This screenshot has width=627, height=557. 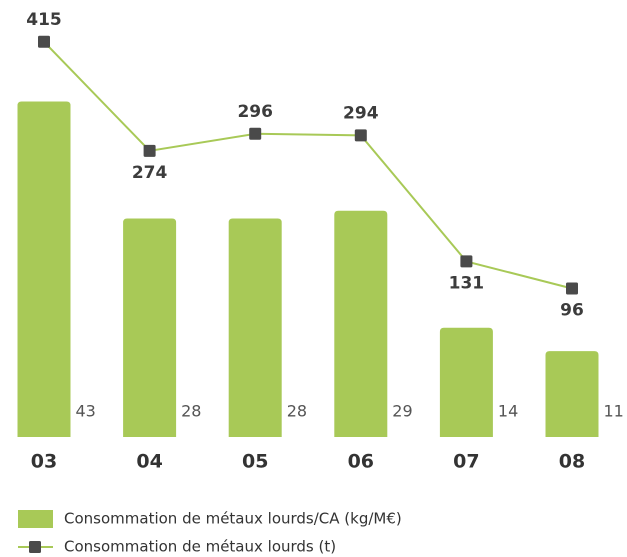 What do you see at coordinates (150, 173) in the screenshot?
I see `line-value-label: 274` at bounding box center [150, 173].